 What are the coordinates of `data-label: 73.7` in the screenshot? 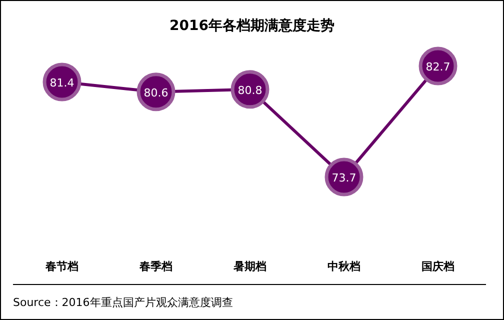 It's located at (344, 178).